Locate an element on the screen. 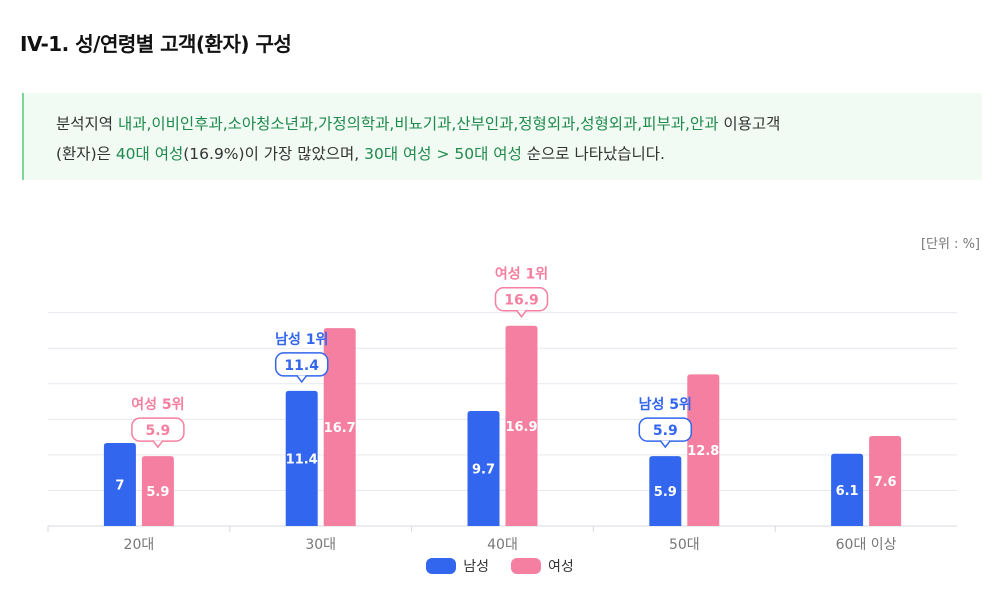  summary-line-2-part: 순으로 나타났습니다. is located at coordinates (593, 154).